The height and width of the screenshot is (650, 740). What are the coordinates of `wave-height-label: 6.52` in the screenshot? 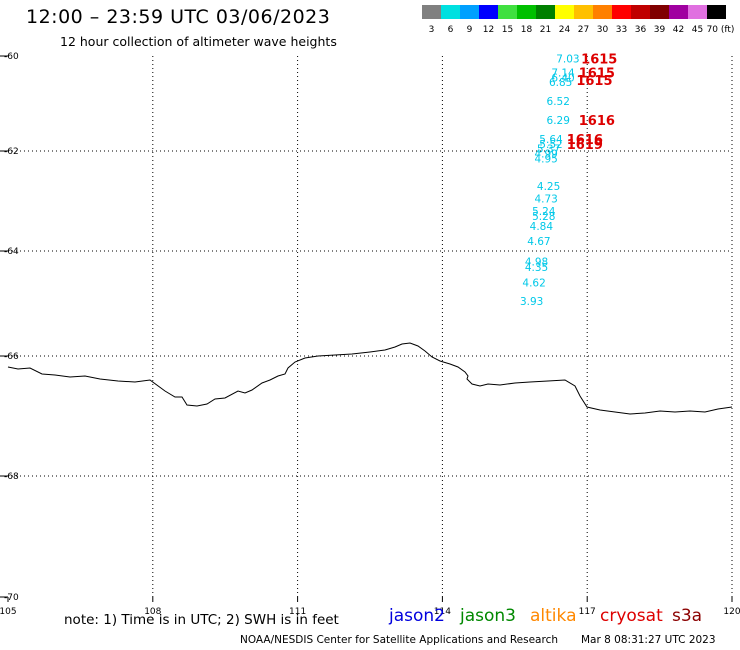 It's located at (558, 102).